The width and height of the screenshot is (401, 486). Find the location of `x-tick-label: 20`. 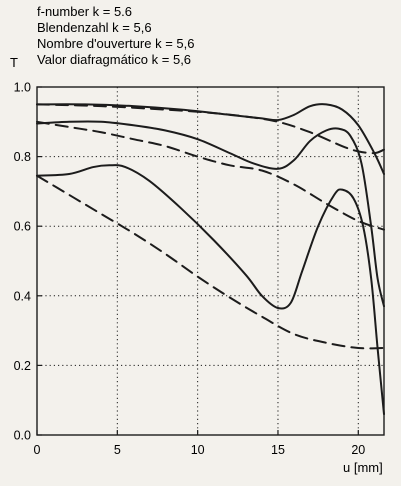

x-tick-label: 20 is located at coordinates (358, 450).